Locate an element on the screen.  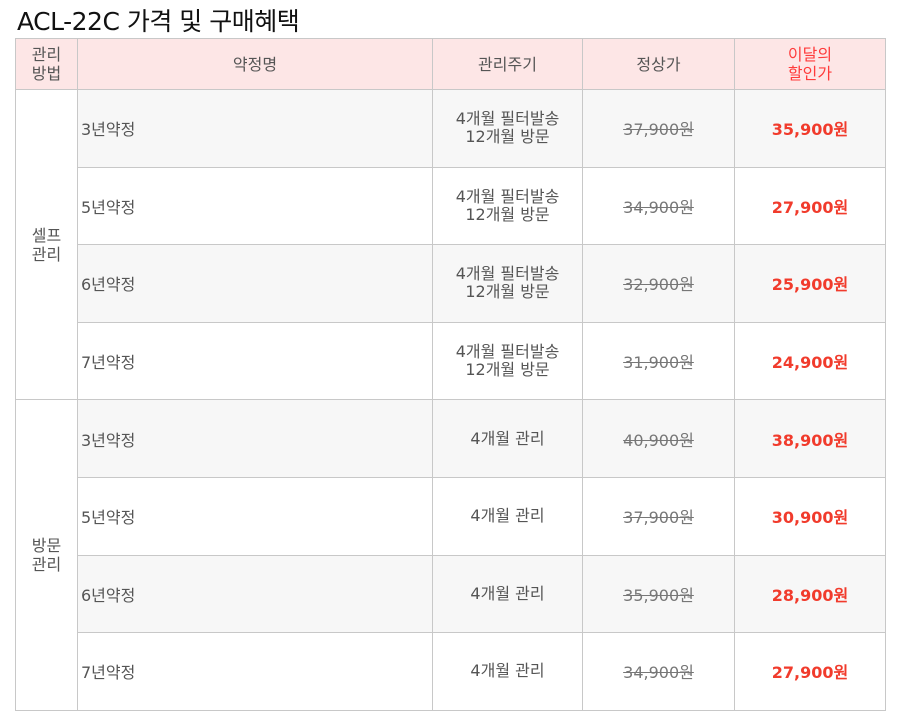
table-row: 7년약정 4개월 필터발송 12개월 방문 31,900원 24,900원 is located at coordinates (451, 361).